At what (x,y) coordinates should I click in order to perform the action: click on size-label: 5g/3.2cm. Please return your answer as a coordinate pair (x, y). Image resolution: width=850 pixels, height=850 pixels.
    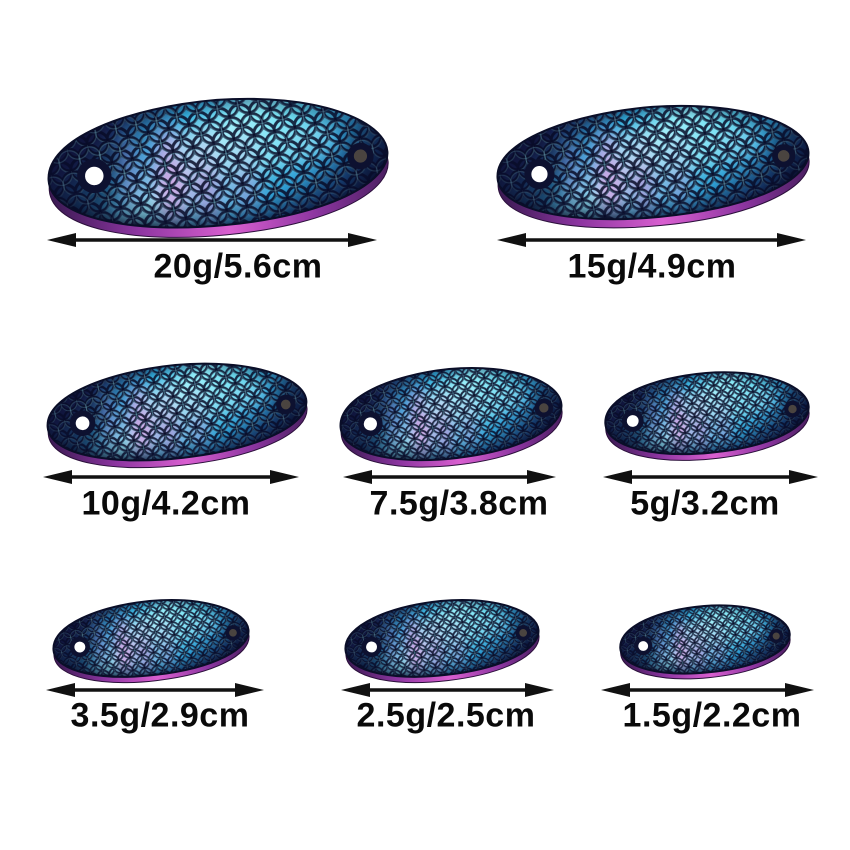
    Looking at the image, I should click on (705, 503).